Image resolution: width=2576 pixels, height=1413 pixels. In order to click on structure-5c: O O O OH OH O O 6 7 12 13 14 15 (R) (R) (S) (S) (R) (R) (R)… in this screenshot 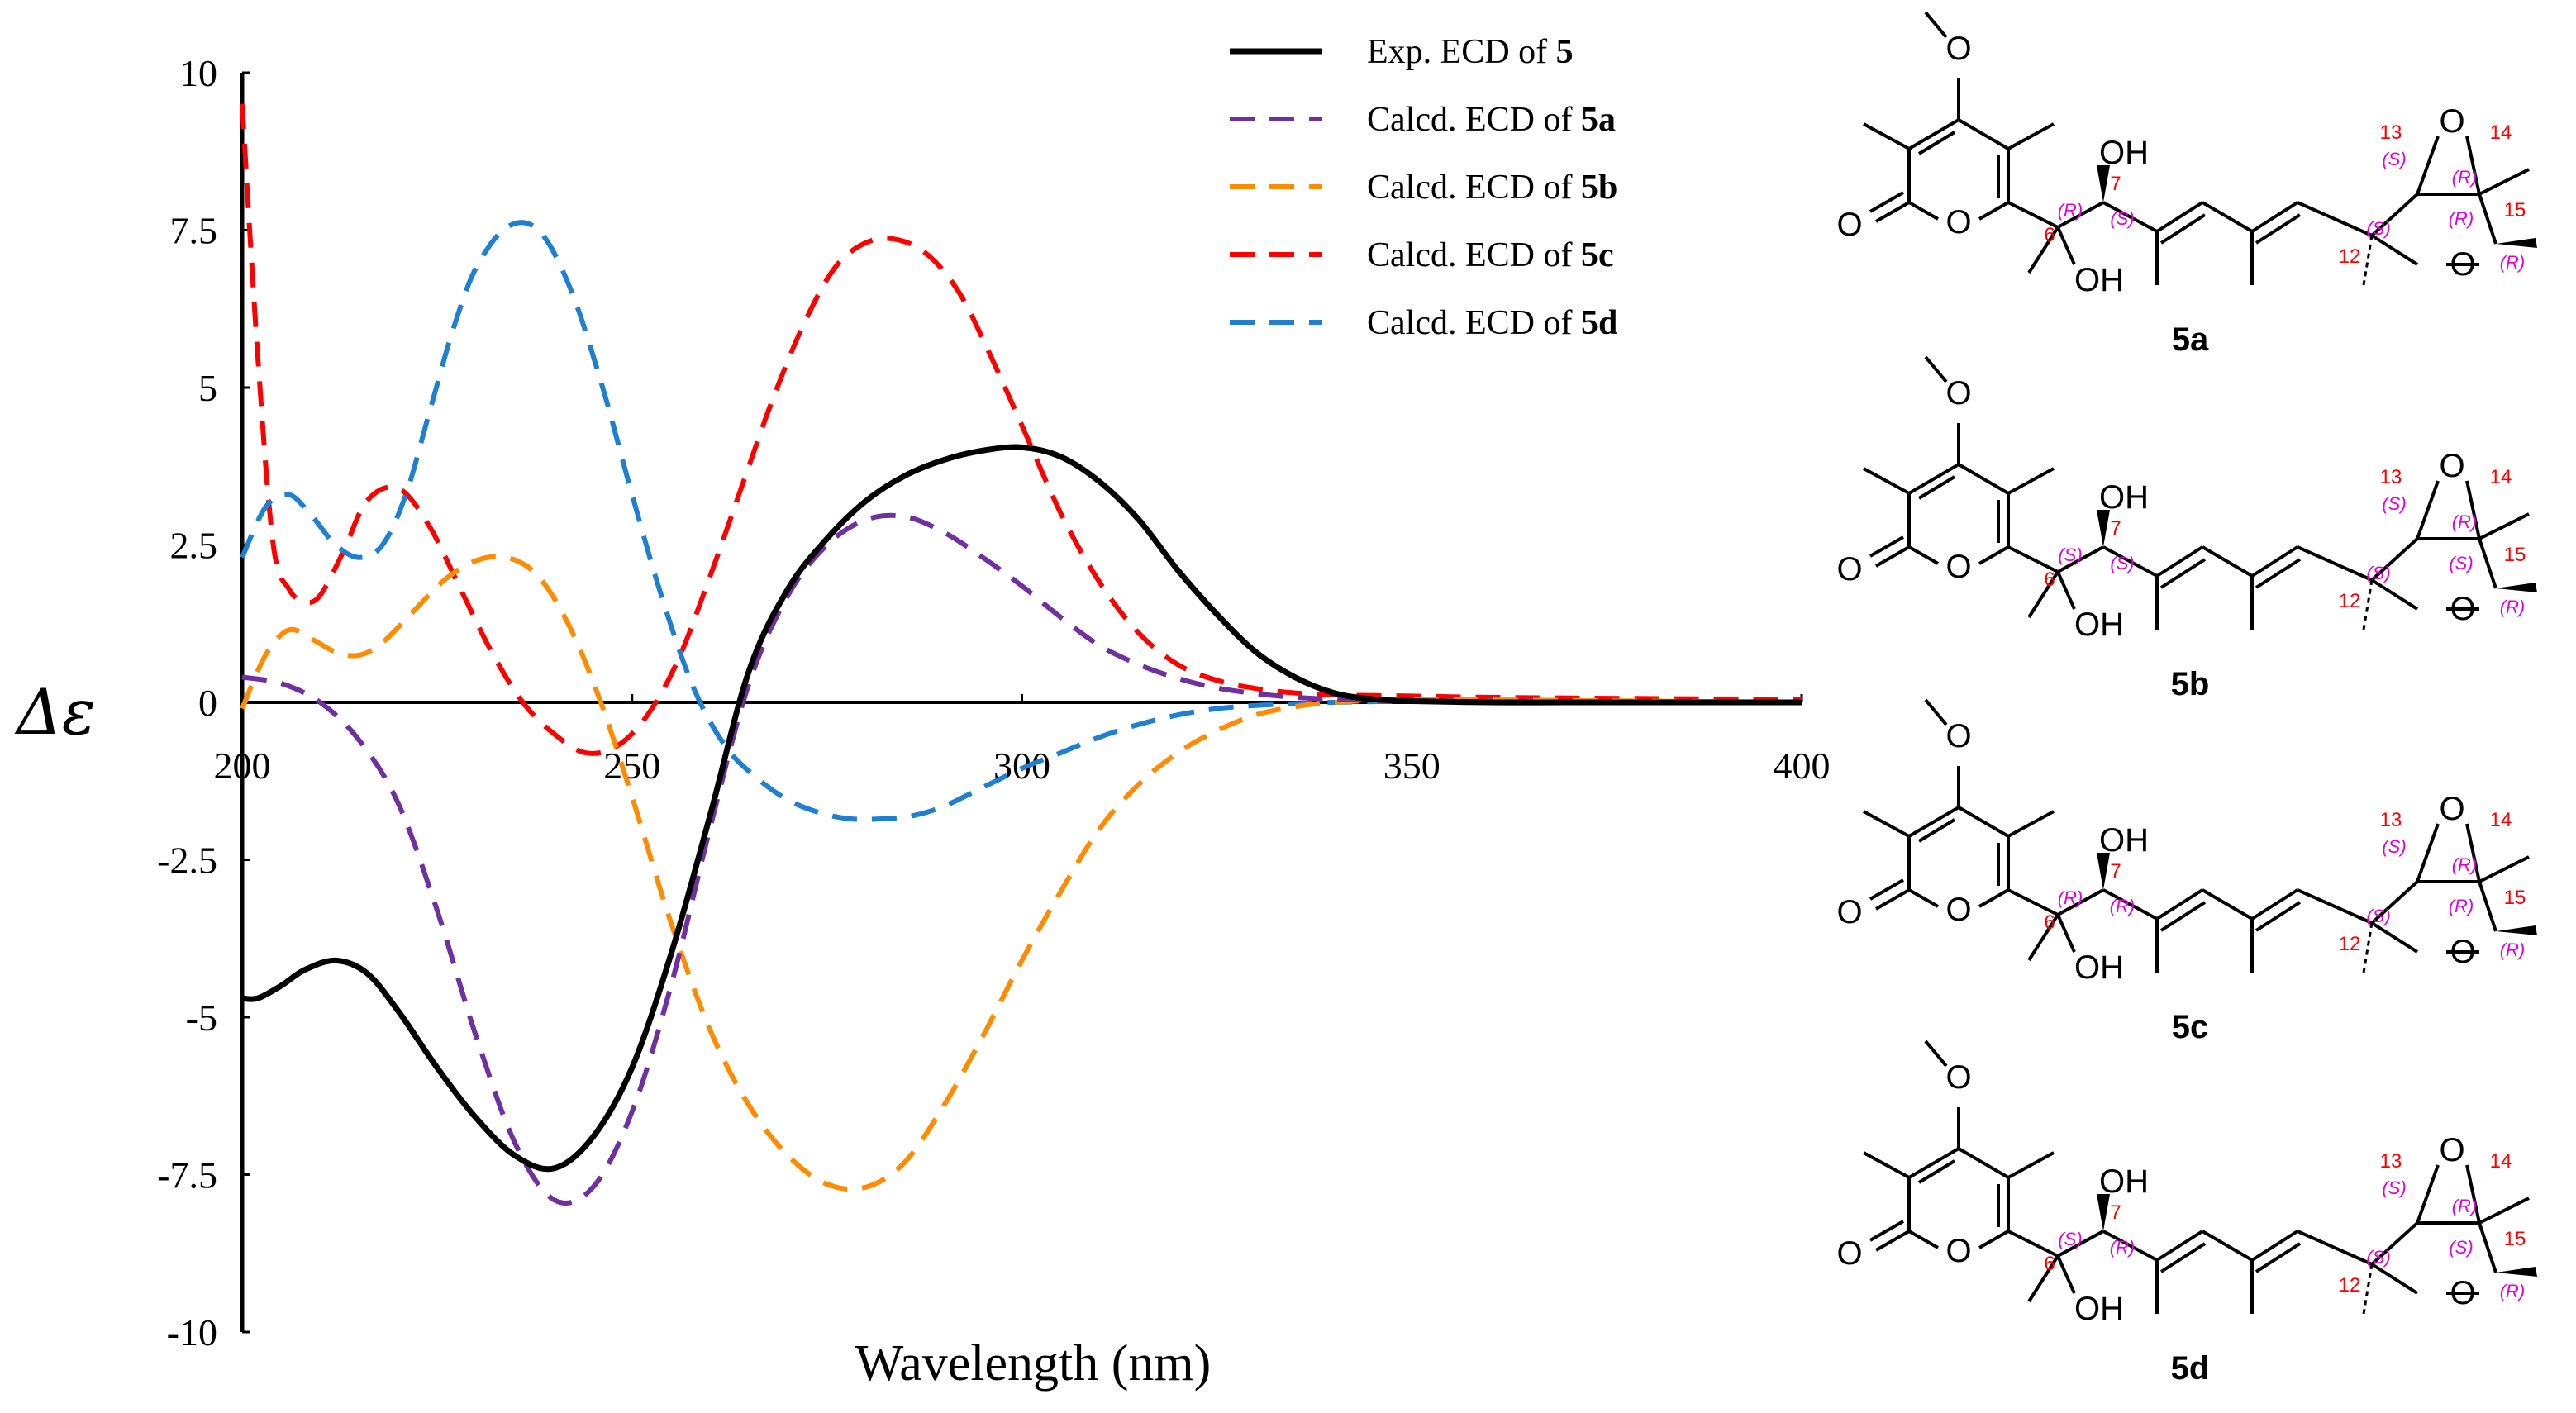, I will do `click(2188, 871)`.